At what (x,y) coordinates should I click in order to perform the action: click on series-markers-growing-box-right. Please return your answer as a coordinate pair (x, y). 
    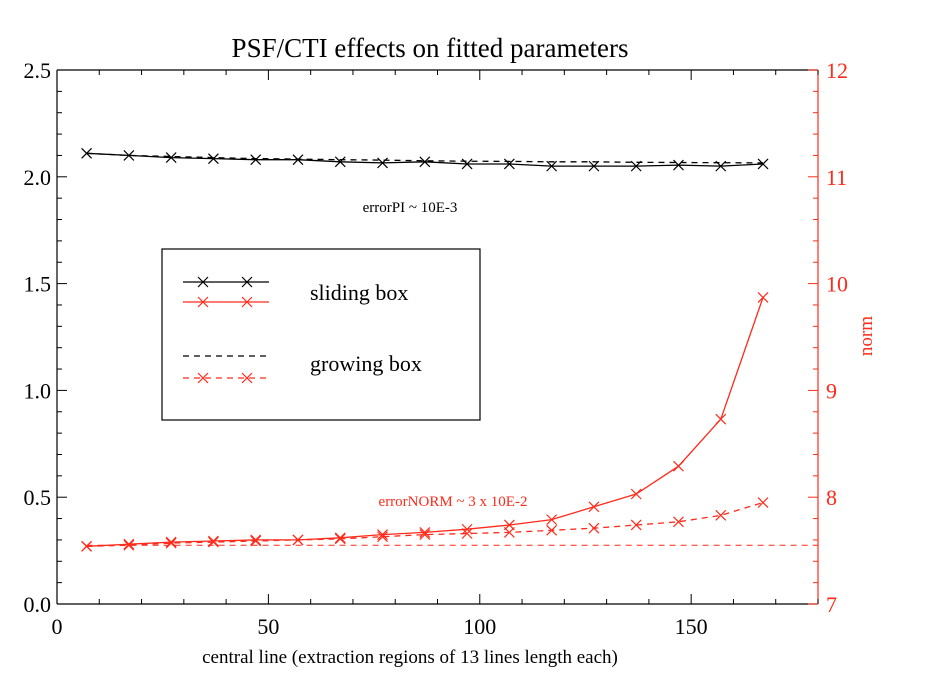
    Looking at the image, I should click on (425, 524).